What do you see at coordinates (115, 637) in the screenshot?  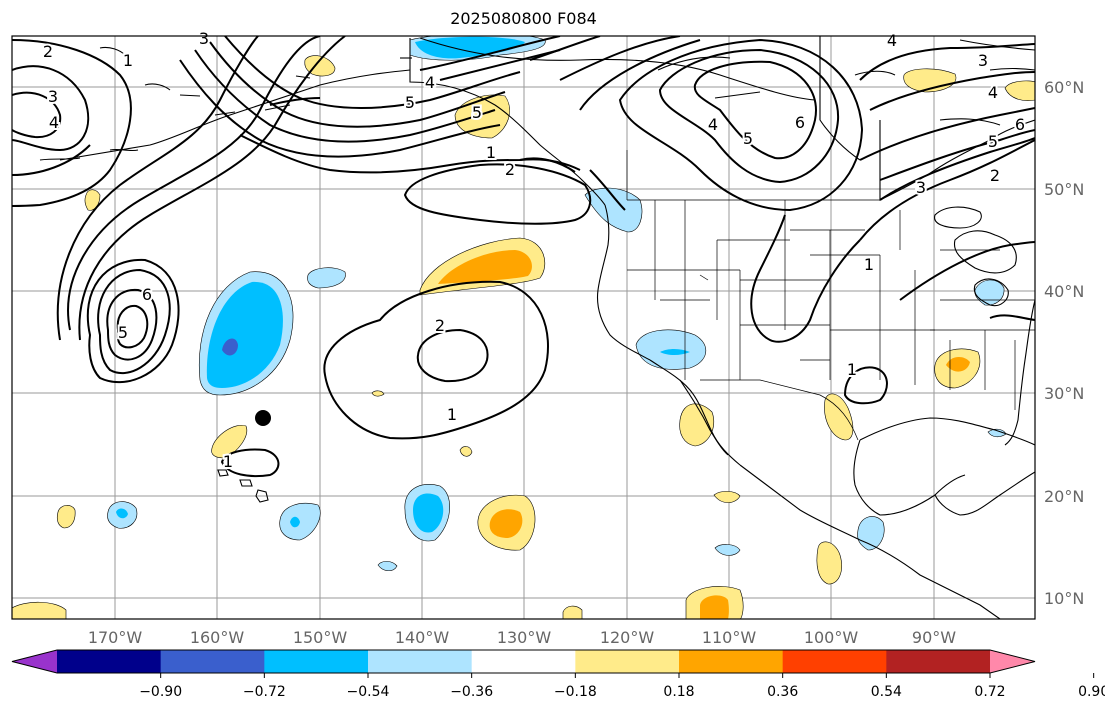 I see `lon-tick-label: 170°W` at bounding box center [115, 637].